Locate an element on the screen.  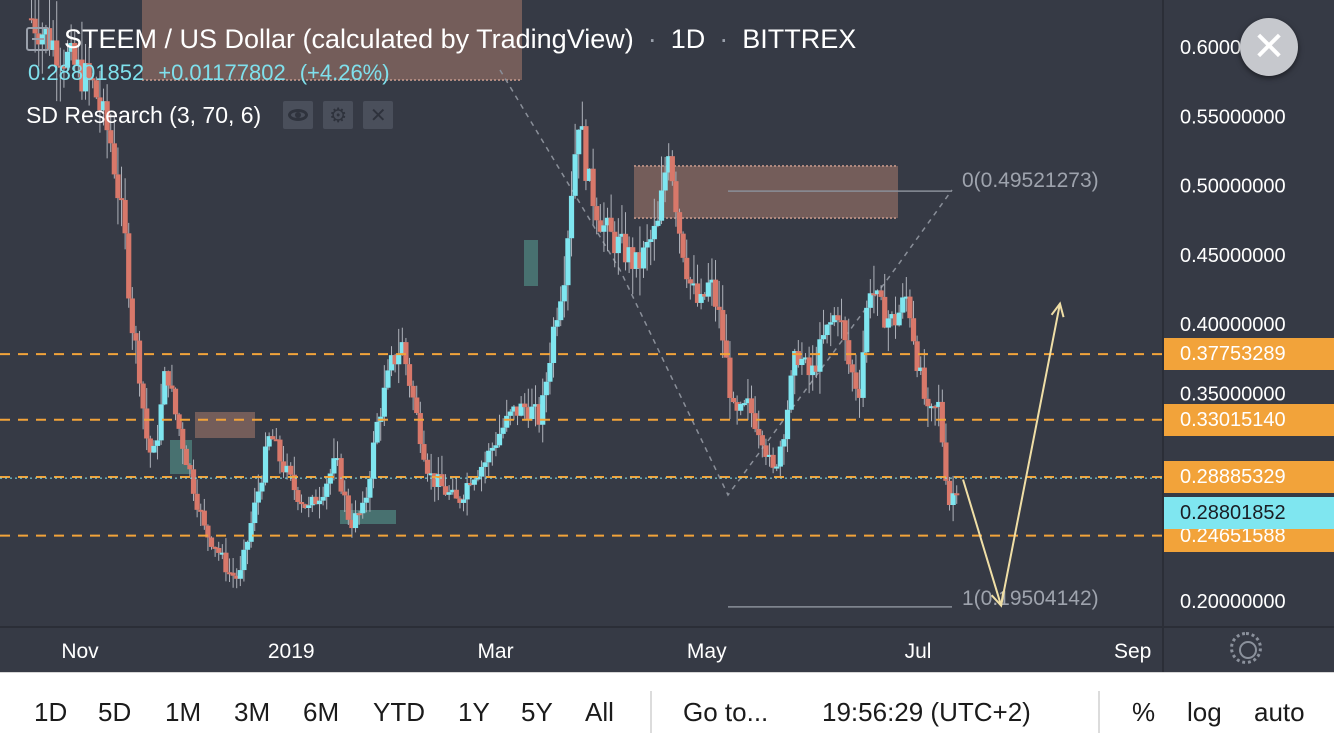
y-axis-tick-label: 0.45000000 is located at coordinates (1233, 256).